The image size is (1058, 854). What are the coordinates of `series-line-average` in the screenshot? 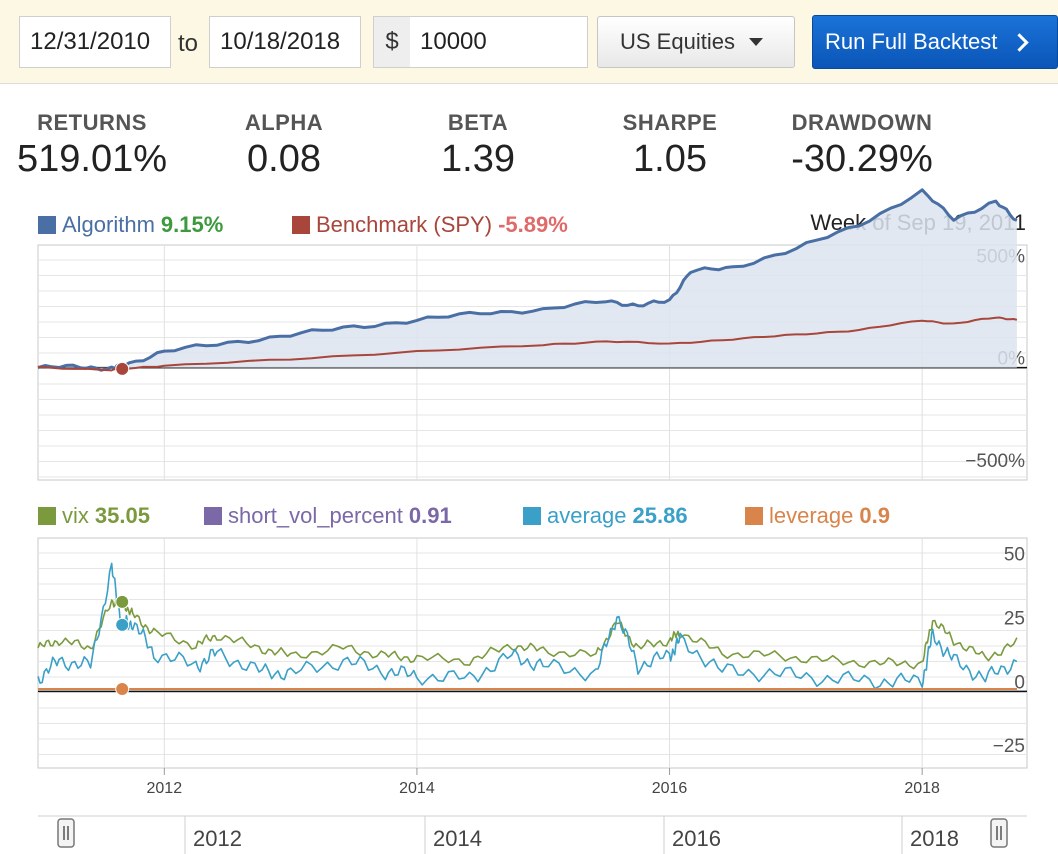 It's located at (527, 626).